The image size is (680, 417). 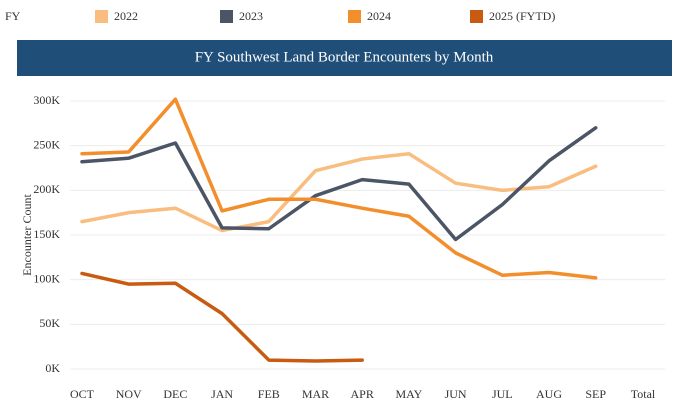 What do you see at coordinates (502, 394) in the screenshot?
I see `x-tick-label: JUL` at bounding box center [502, 394].